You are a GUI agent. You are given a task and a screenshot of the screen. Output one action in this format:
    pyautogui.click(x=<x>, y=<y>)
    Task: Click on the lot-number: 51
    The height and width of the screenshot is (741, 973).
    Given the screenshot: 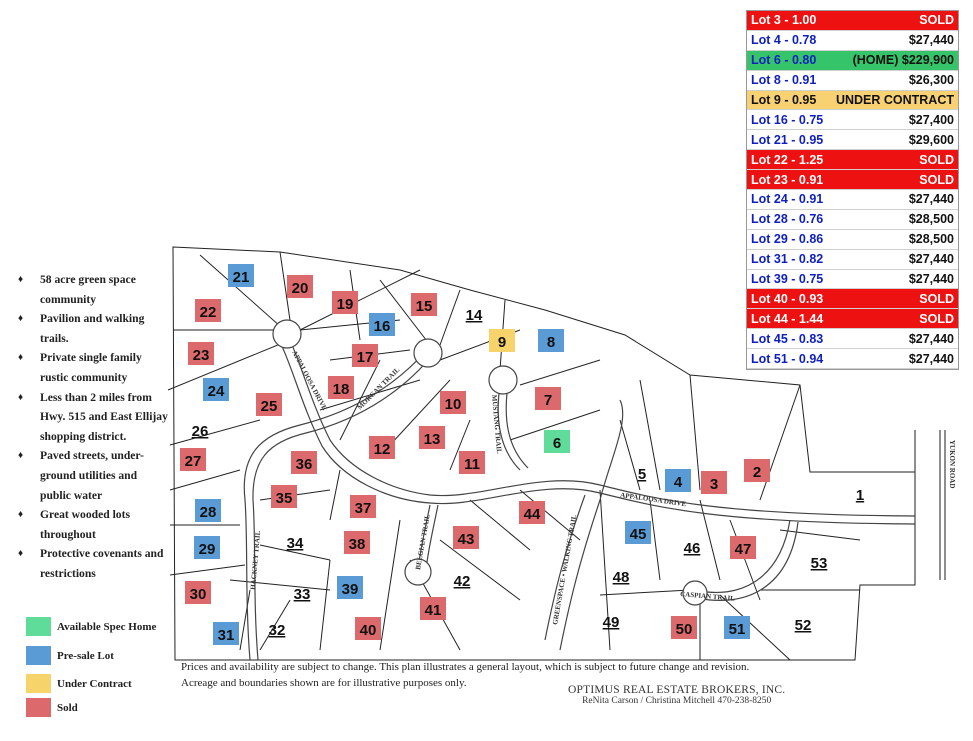 What is the action you would take?
    pyautogui.click(x=737, y=629)
    